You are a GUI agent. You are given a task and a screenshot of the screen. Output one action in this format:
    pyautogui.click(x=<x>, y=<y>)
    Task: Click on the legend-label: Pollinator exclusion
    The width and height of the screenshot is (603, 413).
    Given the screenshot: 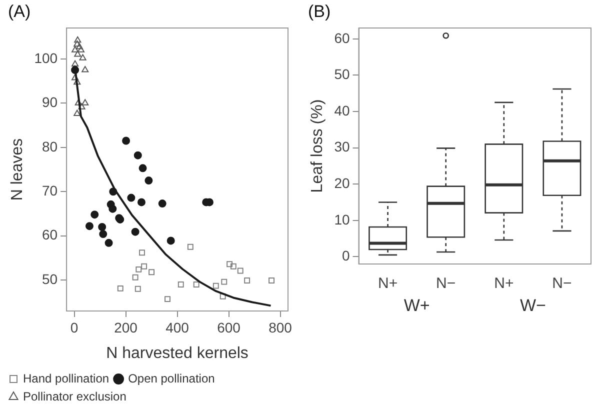 What is the action you would take?
    pyautogui.click(x=74, y=396)
    